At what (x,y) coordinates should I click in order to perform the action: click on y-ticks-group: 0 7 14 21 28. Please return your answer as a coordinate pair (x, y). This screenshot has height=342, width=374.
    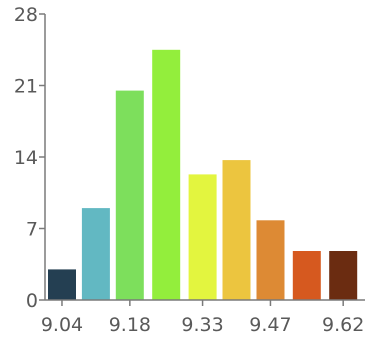
    Looking at the image, I should click on (29, 158).